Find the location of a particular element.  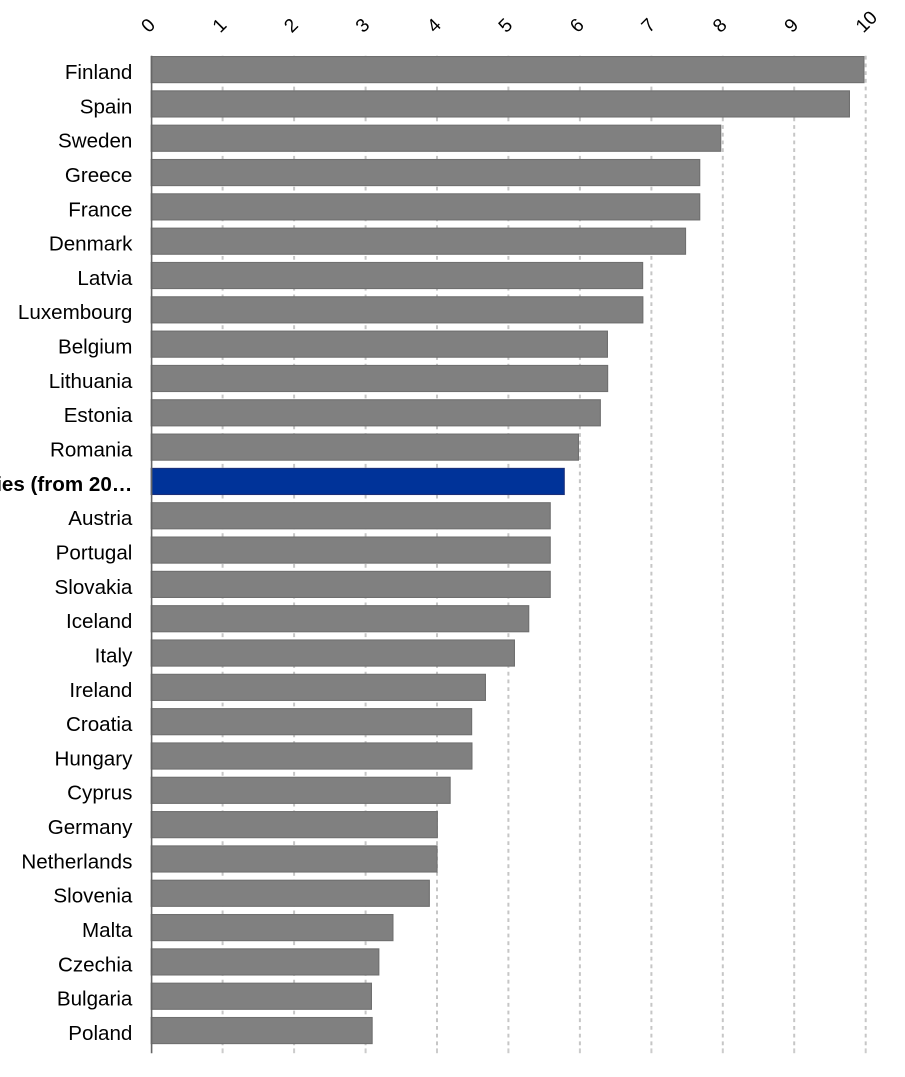

svg-text: Malta is located at coordinates (107, 930).